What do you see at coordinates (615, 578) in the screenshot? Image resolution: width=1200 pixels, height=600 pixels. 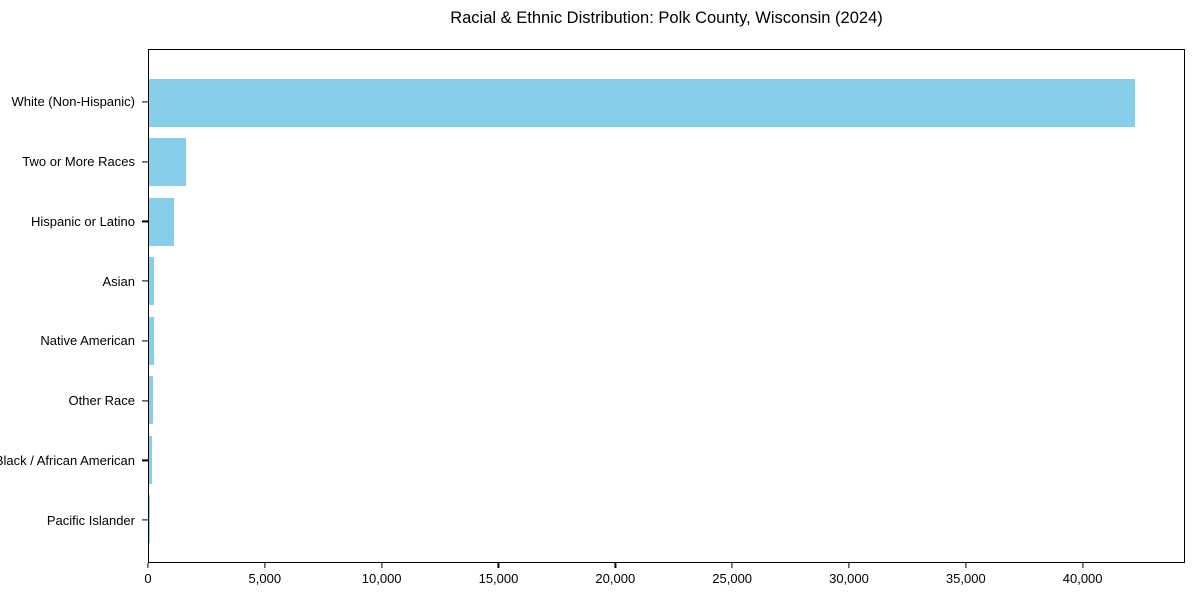 I see `x-tick-label: 20,000` at bounding box center [615, 578].